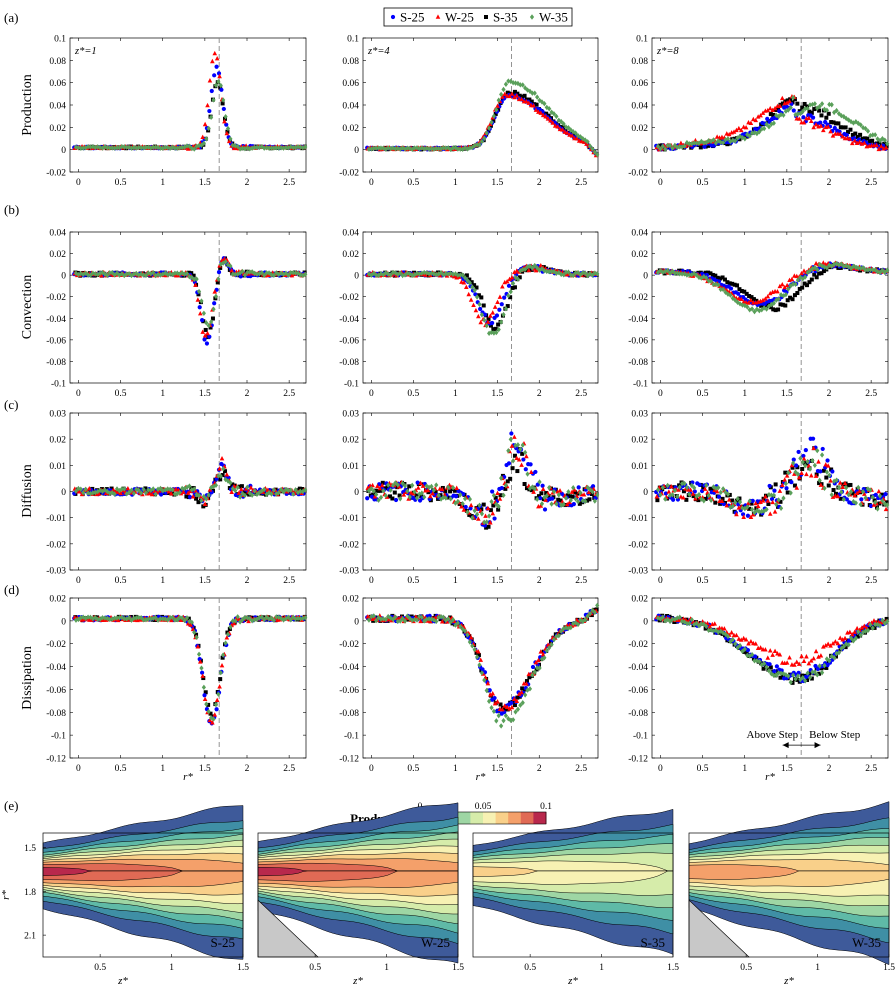 This screenshot has width=896, height=1002. What do you see at coordinates (759, 498) in the screenshot?
I see `panel-r2-c2: 0.030.020.010-0.01-0.02-0.030 0.5 1 1.5 2 2.5` at bounding box center [759, 498].